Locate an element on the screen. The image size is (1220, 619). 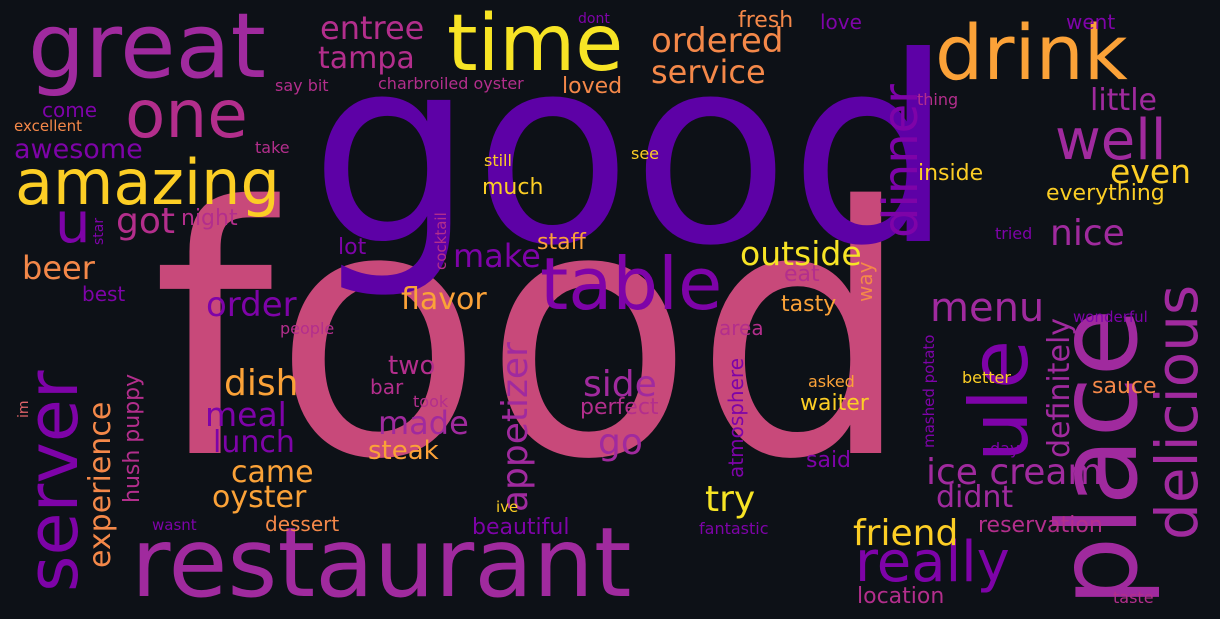
word-fresh: fresh is located at coordinates (766, 20).